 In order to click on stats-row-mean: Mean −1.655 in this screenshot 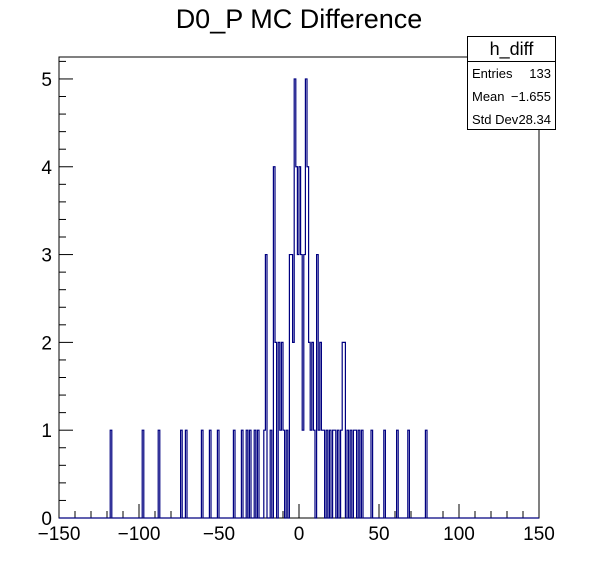, I will do `click(511, 96)`.